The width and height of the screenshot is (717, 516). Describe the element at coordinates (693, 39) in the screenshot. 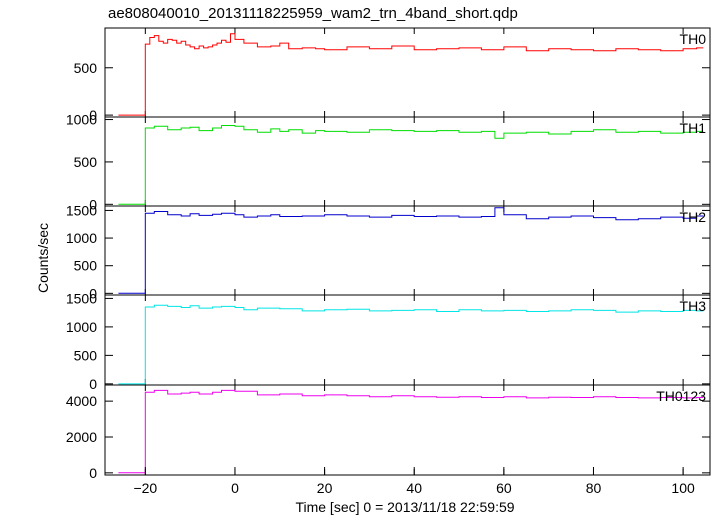

I see `panel-label: TH0` at that location.